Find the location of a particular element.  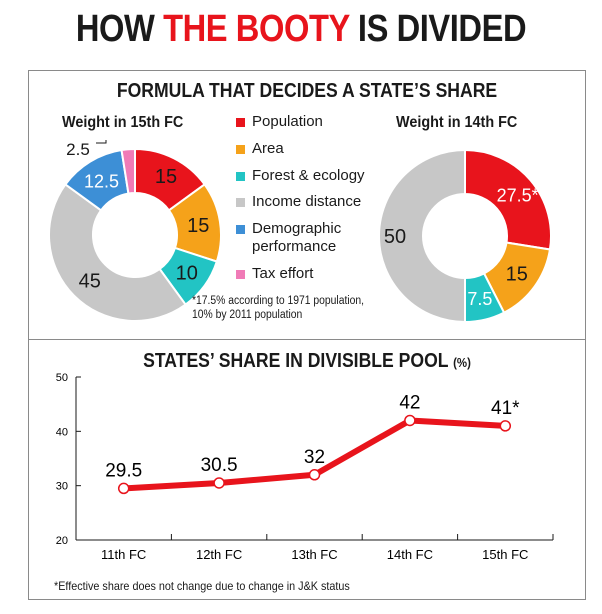

donut-slice-tax-effort is located at coordinates (128, 171).